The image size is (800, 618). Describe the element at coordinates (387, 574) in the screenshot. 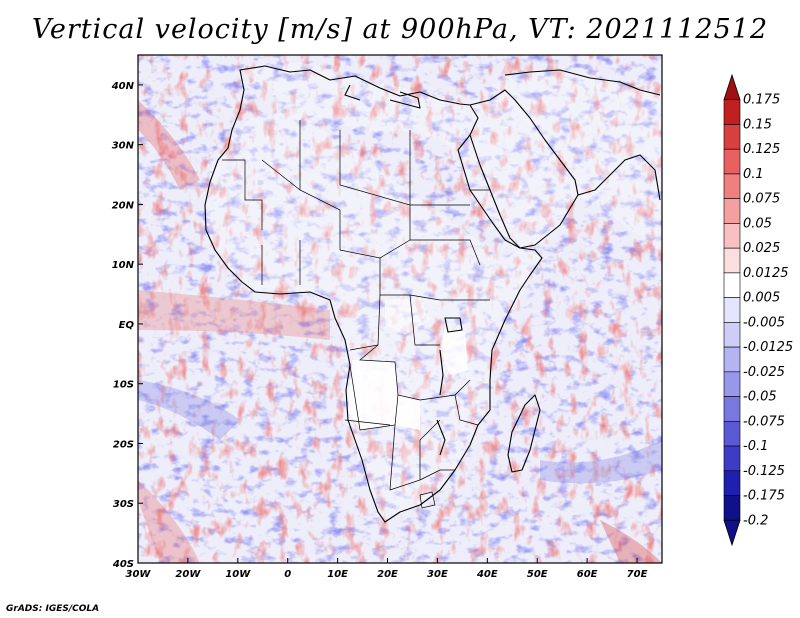

I see `lon-tick-label: 20E` at that location.